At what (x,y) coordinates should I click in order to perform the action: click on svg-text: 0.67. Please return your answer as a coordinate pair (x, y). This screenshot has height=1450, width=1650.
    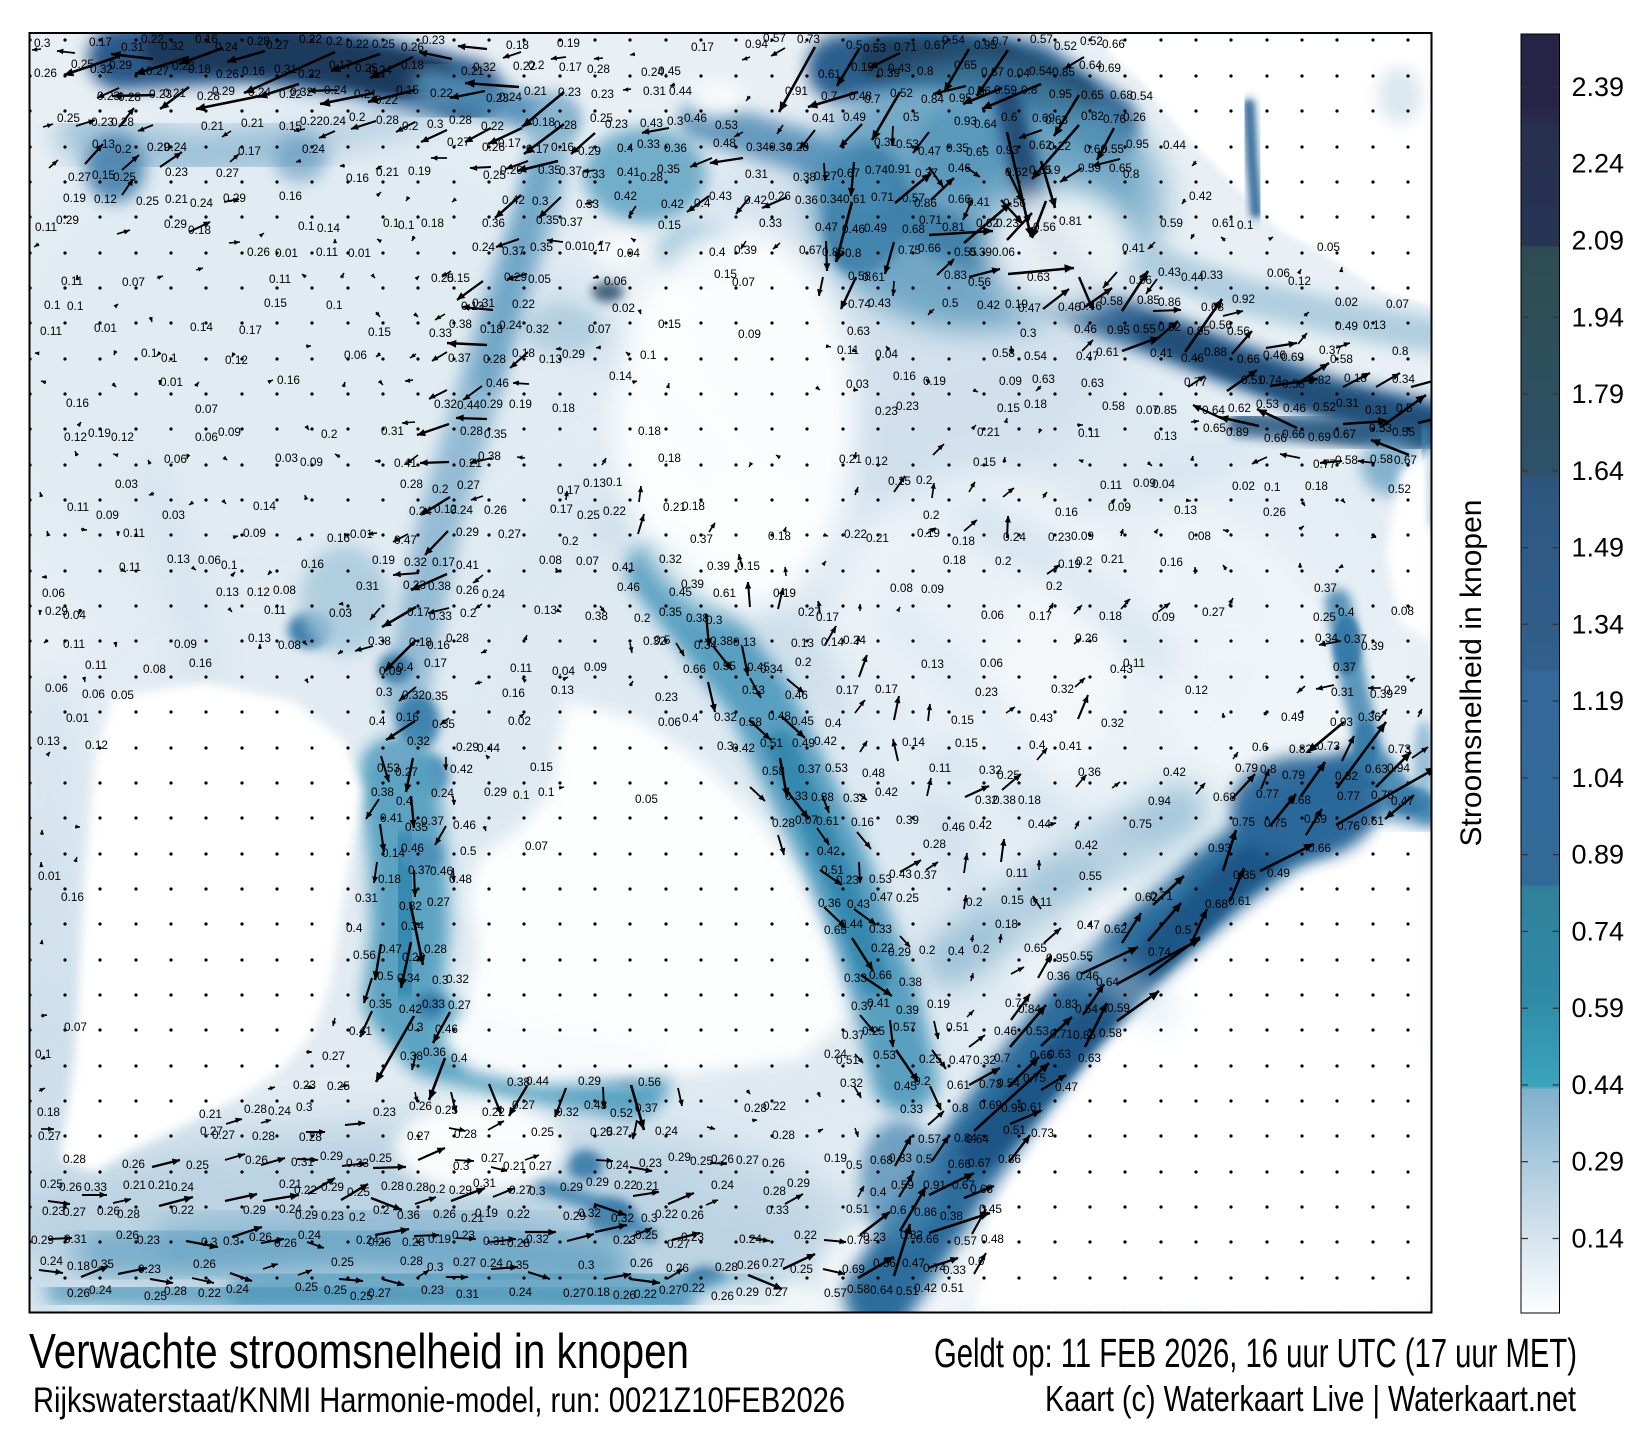
    Looking at the image, I should click on (848, 173).